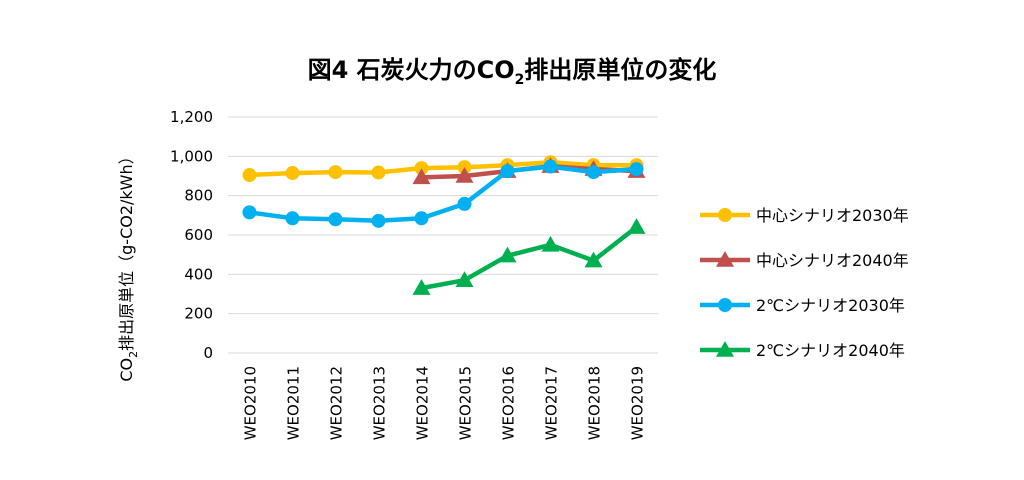 Image resolution: width=1024 pixels, height=480 pixels. Describe the element at coordinates (830, 305) in the screenshot. I see `legend-label-3: 2℃シナリオ2030年` at that location.